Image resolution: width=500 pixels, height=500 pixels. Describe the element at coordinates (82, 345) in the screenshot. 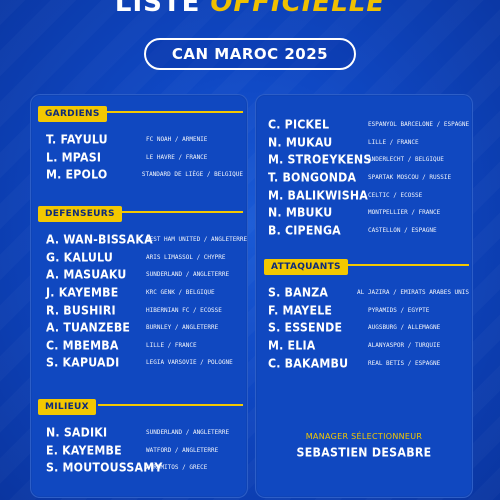

I see `player-name: C. MBEMBA` at that location.